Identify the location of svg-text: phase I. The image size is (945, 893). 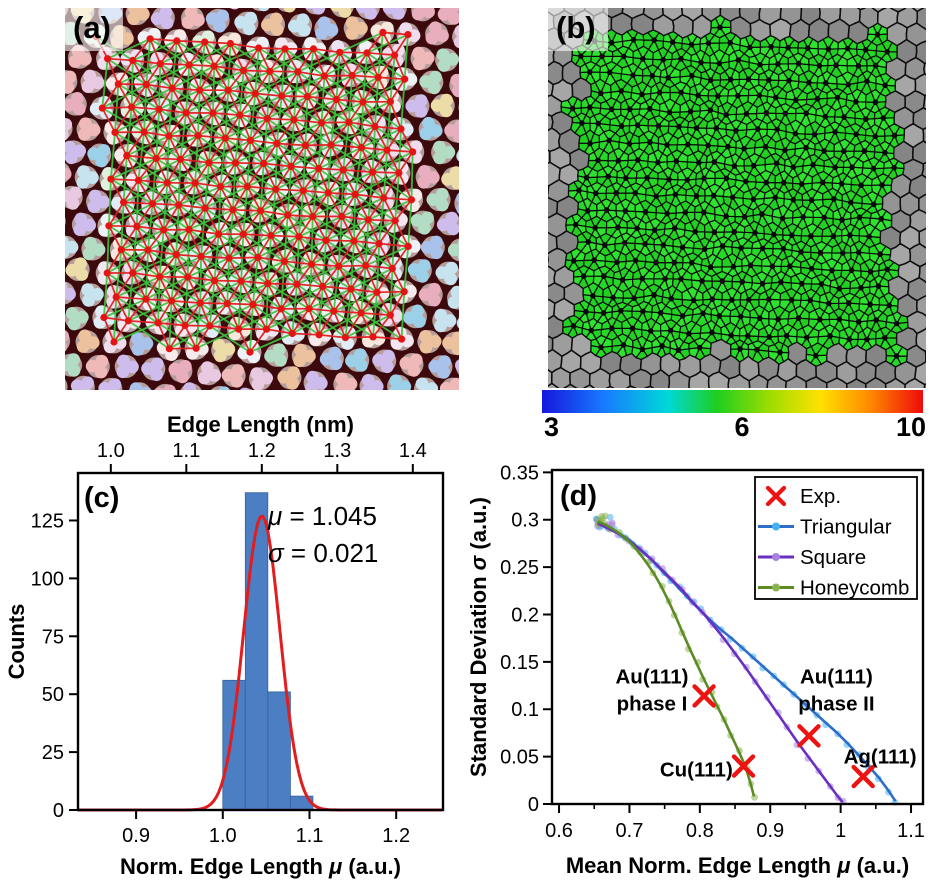
(652, 704).